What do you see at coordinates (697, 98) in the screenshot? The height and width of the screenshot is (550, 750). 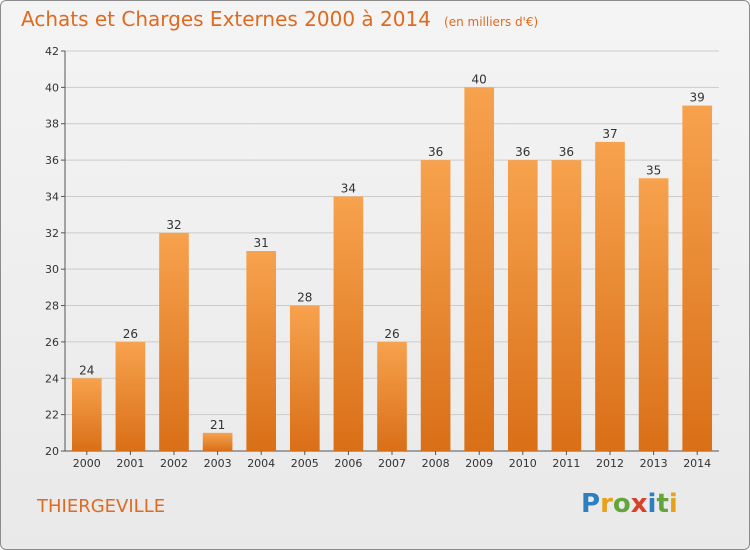 I see `bar-value-label: 39` at bounding box center [697, 98].